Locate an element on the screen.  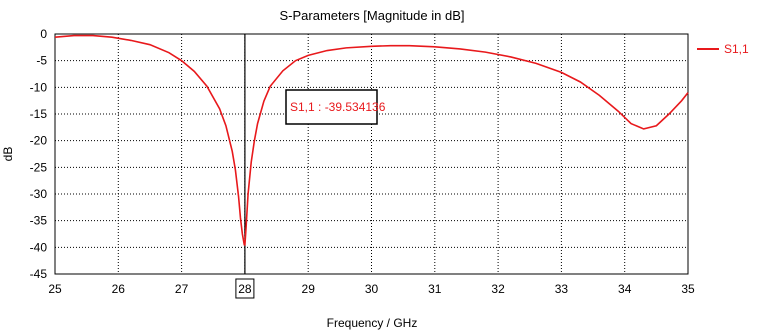
x-tick-highlight-box is located at coordinates (245, 288).